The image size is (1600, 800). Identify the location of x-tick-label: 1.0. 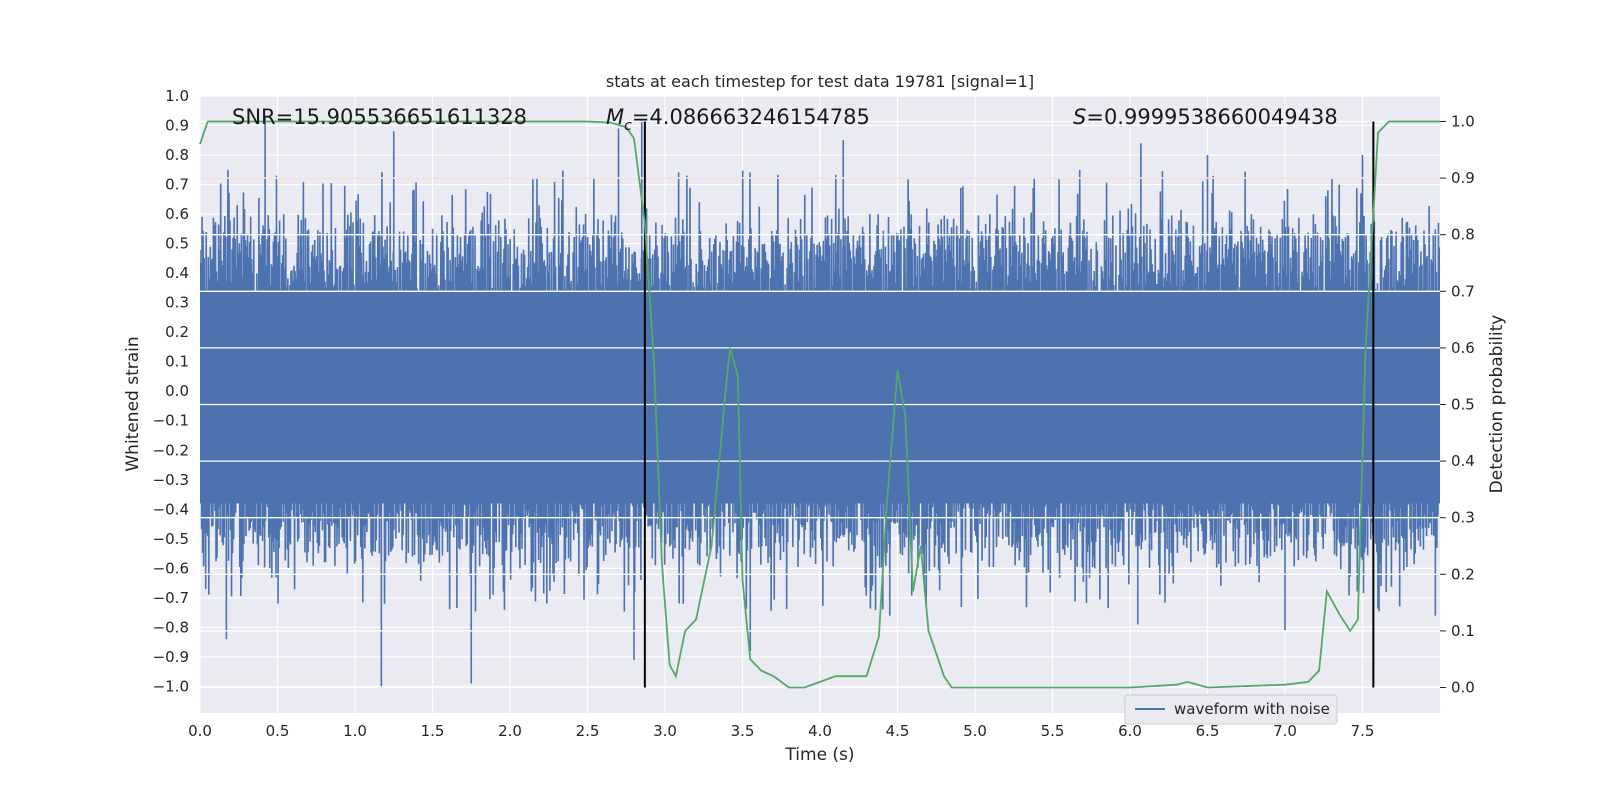
(355, 731).